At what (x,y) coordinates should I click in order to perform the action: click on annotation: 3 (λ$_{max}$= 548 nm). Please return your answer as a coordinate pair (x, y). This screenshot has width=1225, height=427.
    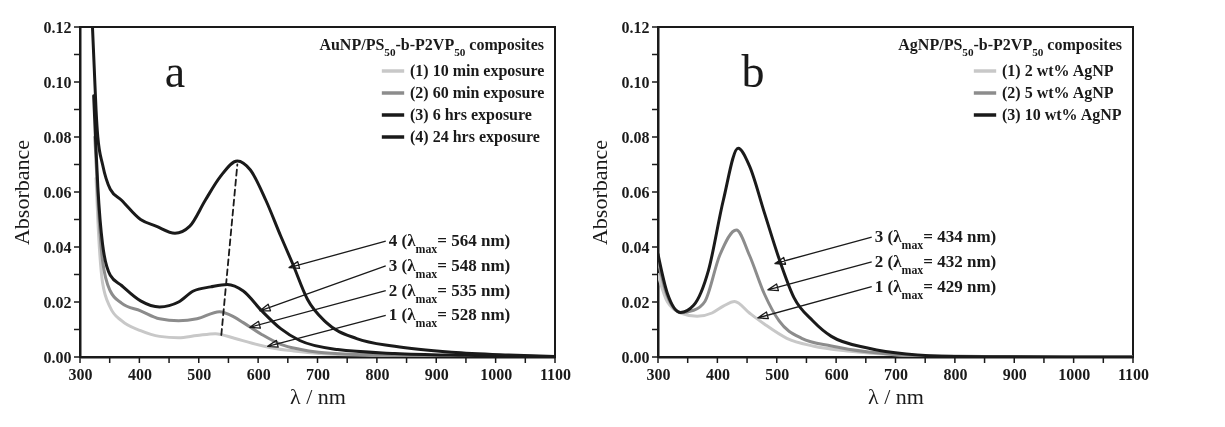
    Looking at the image, I should click on (449, 268).